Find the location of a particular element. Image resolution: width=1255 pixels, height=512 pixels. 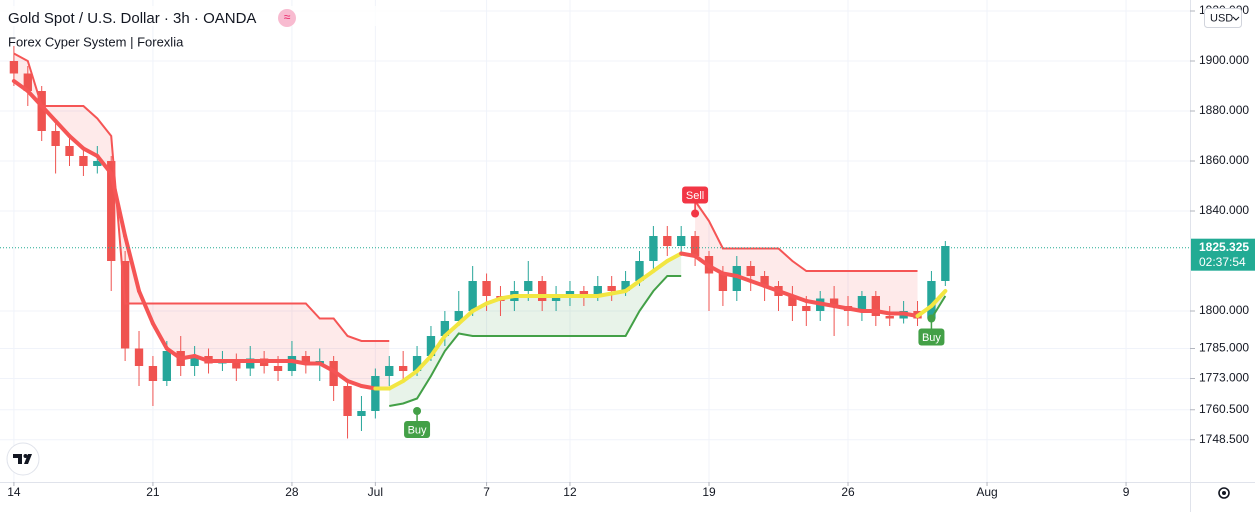

logo is located at coordinates (23, 459).